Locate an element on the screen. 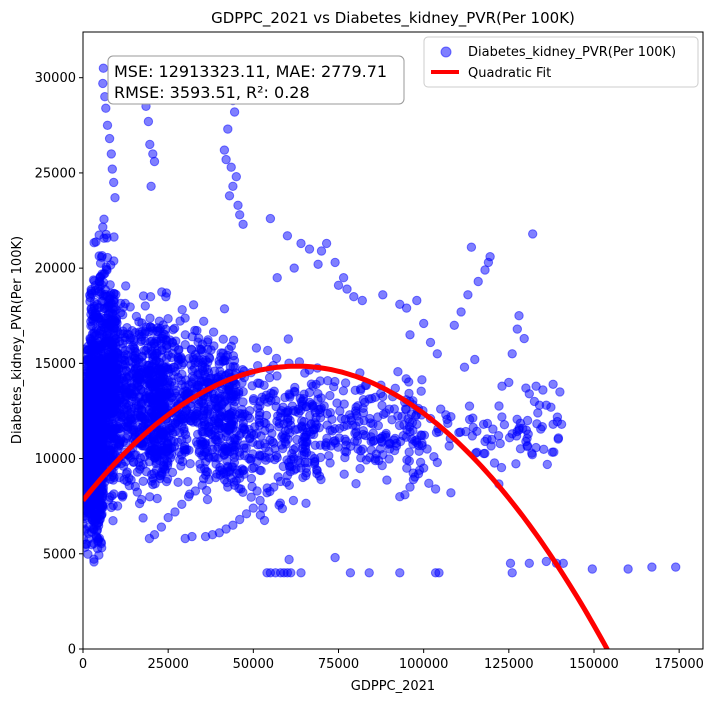  x-tick-label: 75000 is located at coordinates (338, 664).